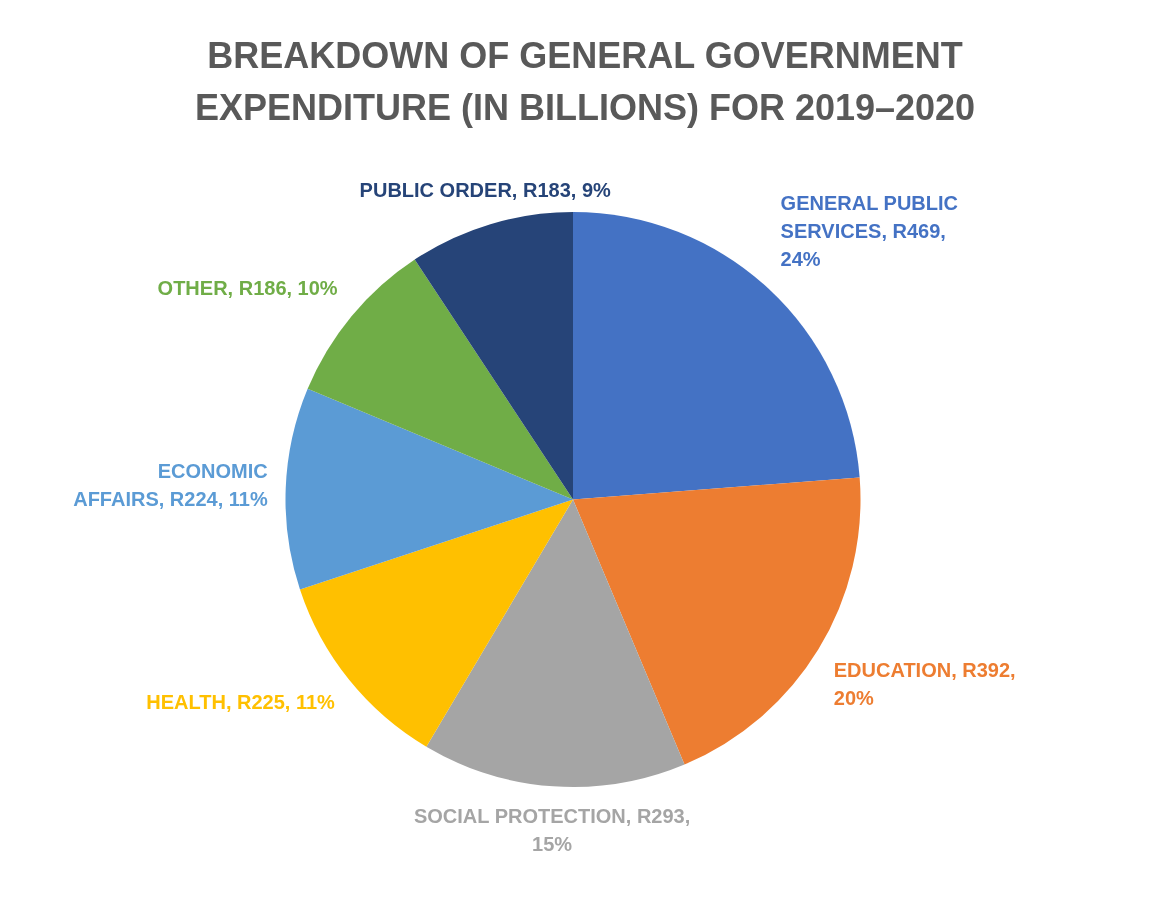 The image size is (1170, 899). What do you see at coordinates (485, 190) in the screenshot?
I see `slice-label: PUBLIC ORDER, R183, 9%` at bounding box center [485, 190].